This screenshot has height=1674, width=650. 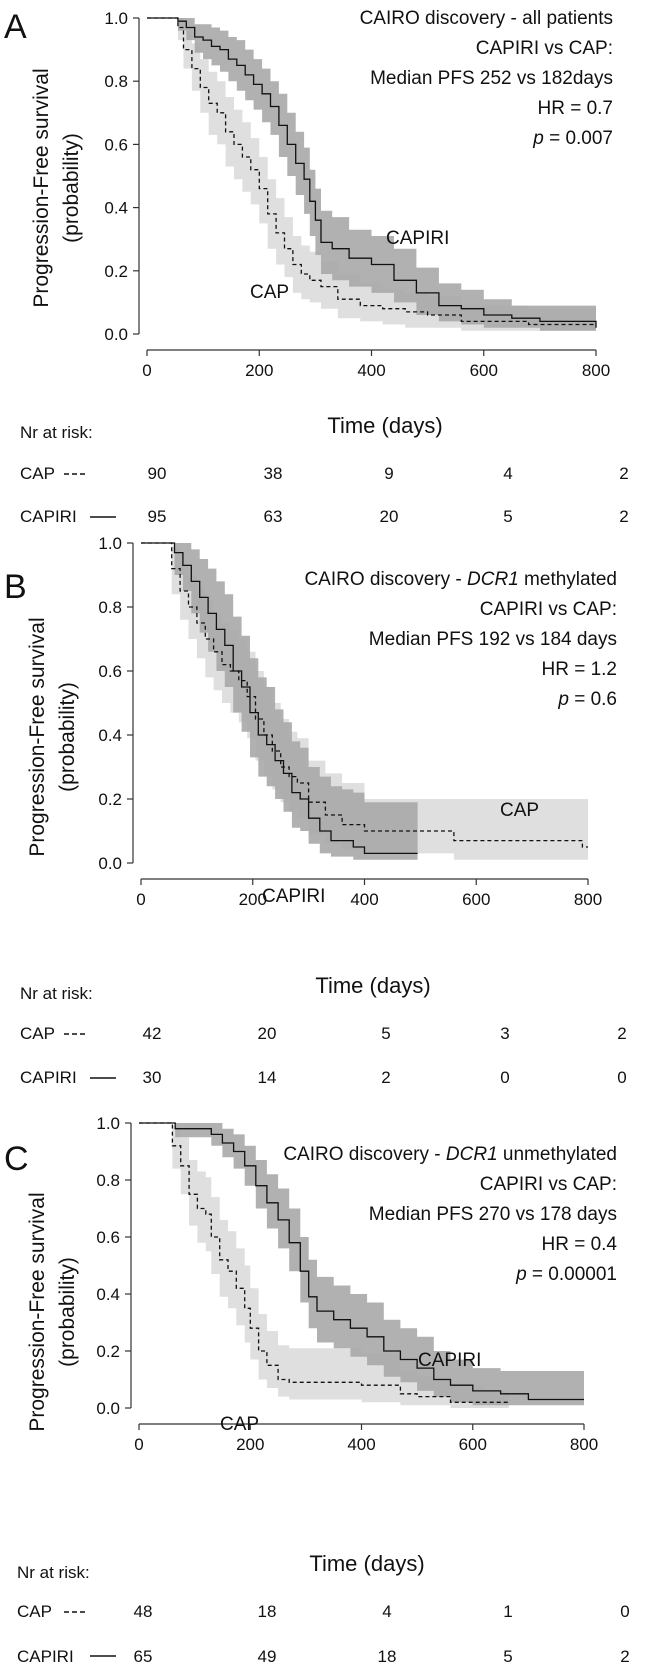 I want to click on risk-value: 48, so click(x=143, y=1611).